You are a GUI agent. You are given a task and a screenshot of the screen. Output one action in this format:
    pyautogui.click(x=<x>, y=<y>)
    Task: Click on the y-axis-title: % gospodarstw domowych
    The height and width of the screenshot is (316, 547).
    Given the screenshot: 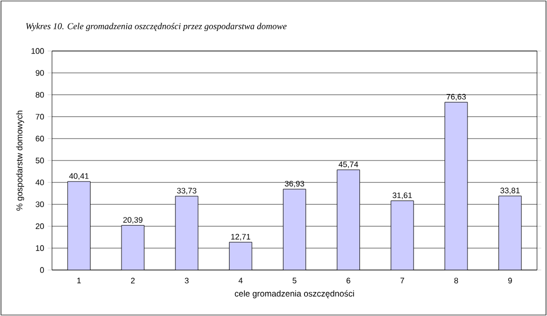 What is the action you would take?
    pyautogui.click(x=20, y=160)
    